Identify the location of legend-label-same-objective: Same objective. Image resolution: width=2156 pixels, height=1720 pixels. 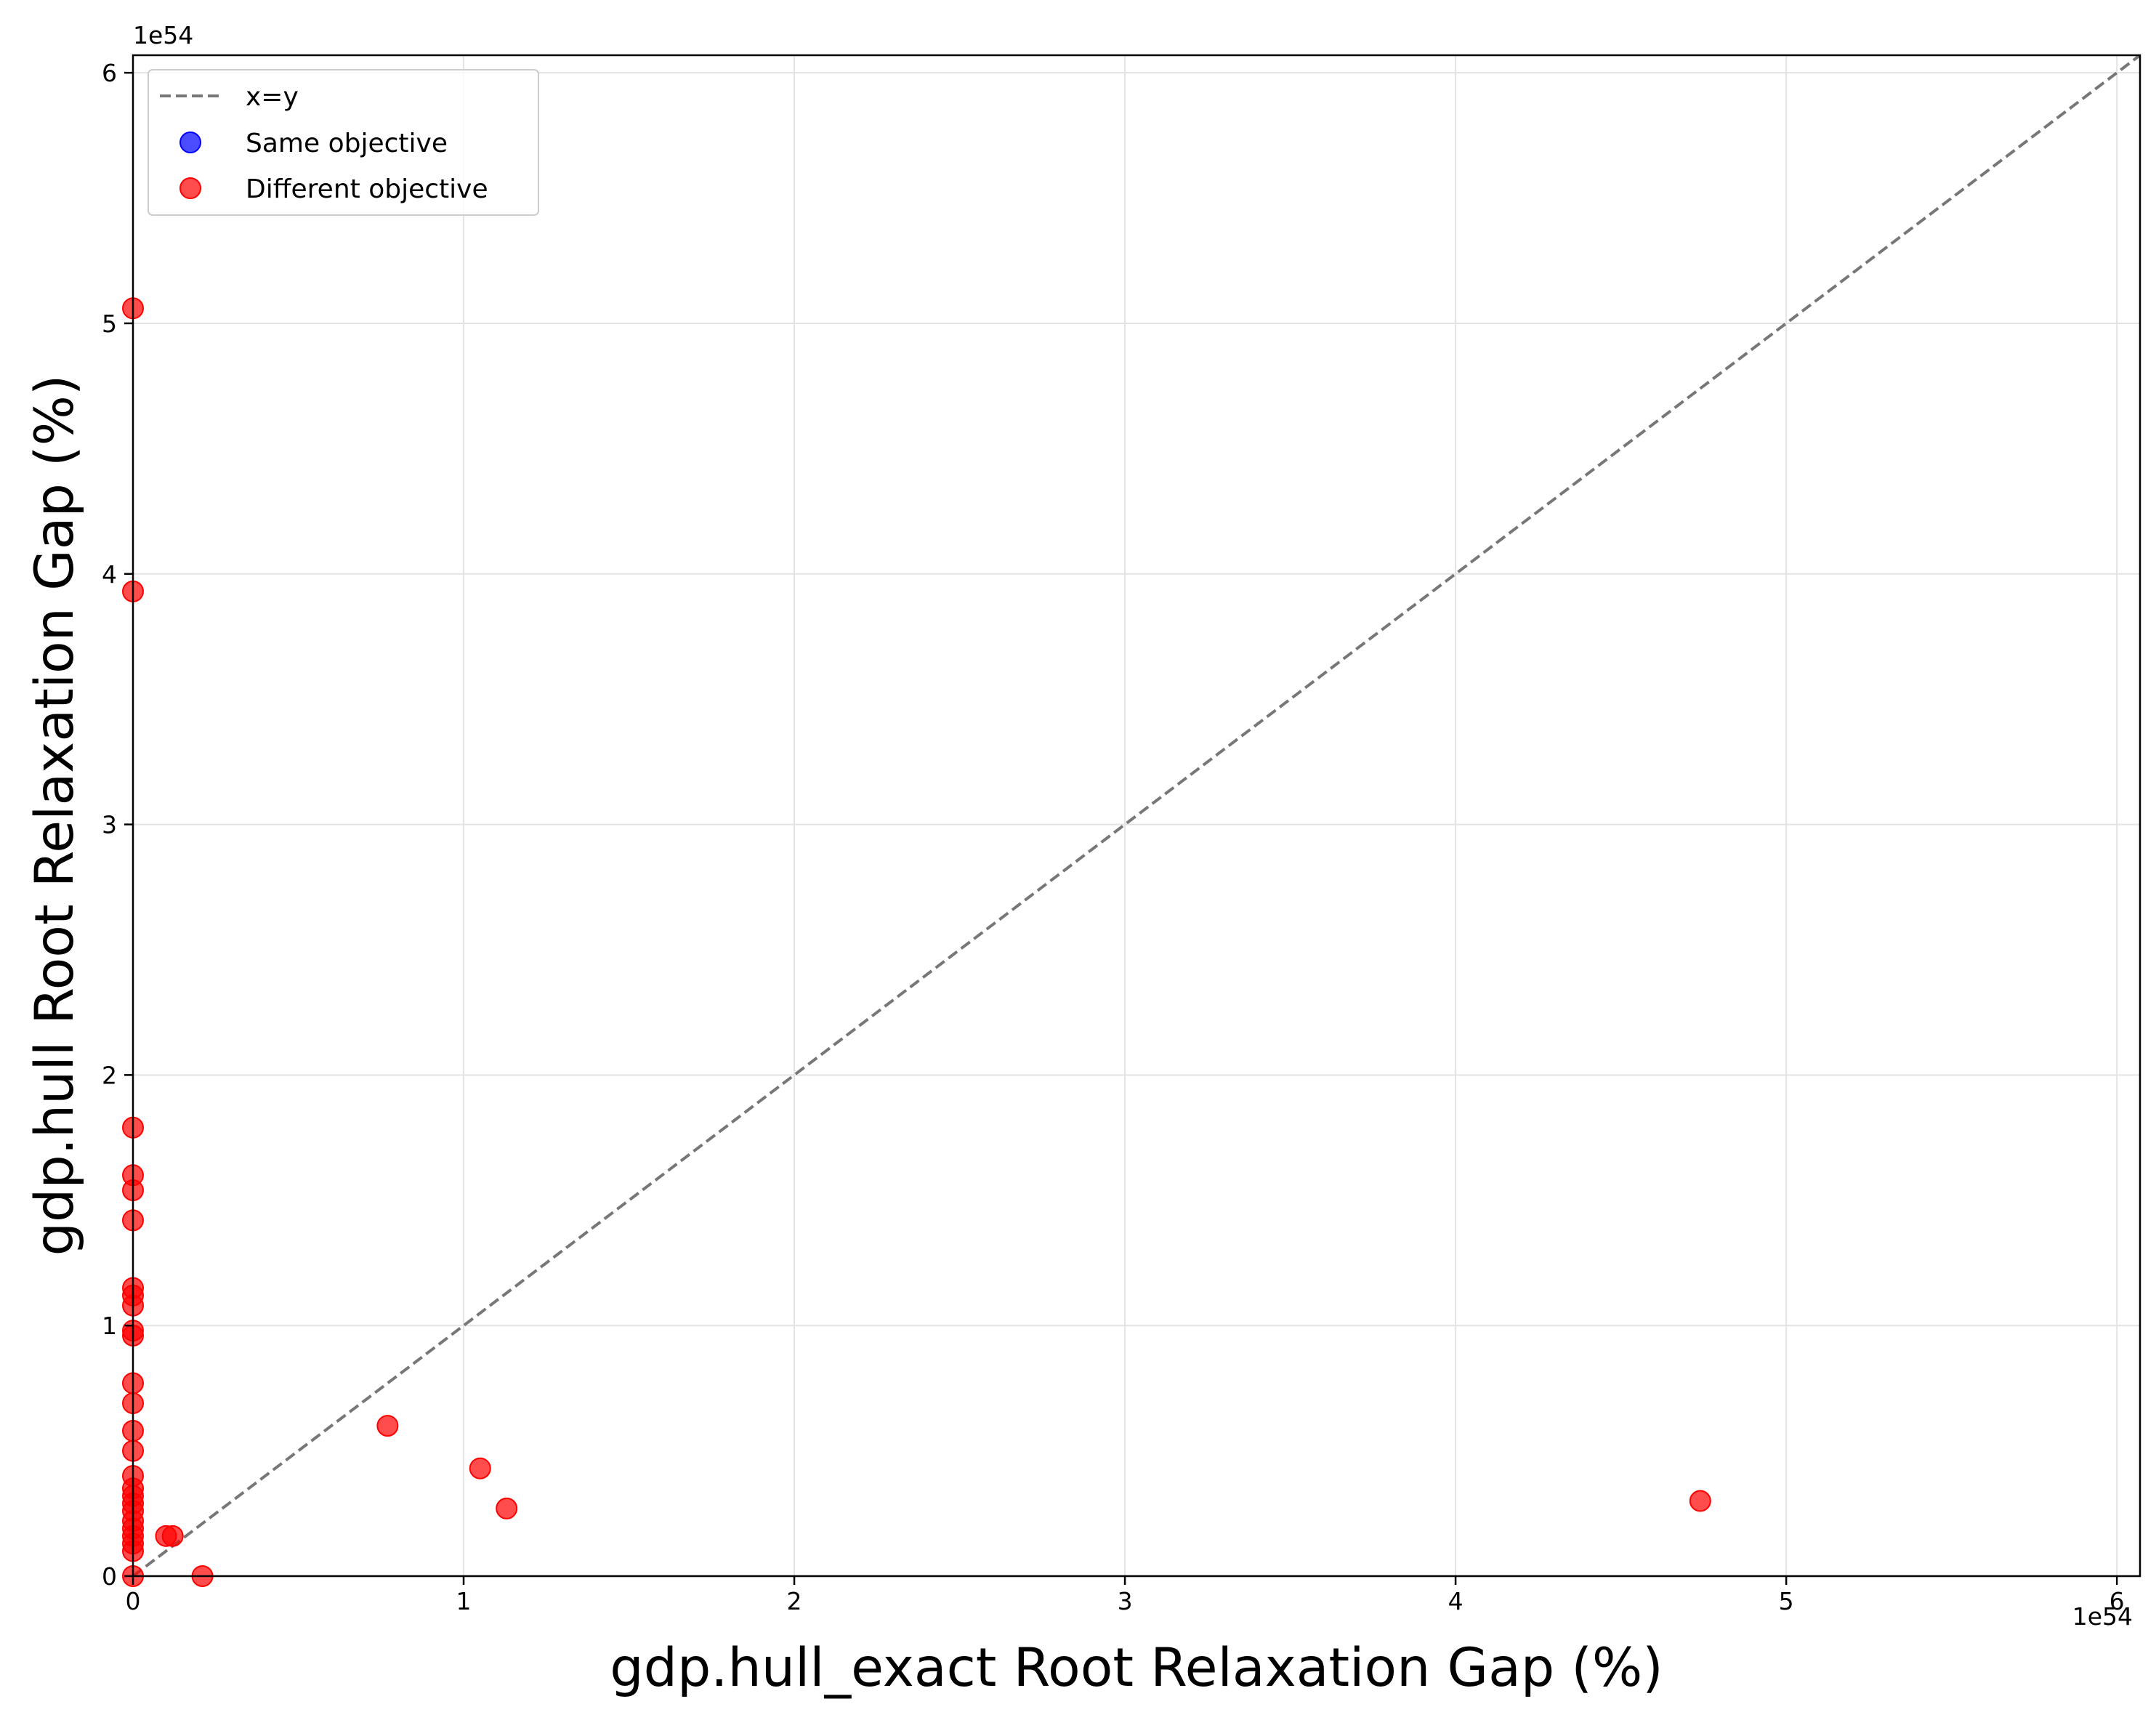
(347, 143).